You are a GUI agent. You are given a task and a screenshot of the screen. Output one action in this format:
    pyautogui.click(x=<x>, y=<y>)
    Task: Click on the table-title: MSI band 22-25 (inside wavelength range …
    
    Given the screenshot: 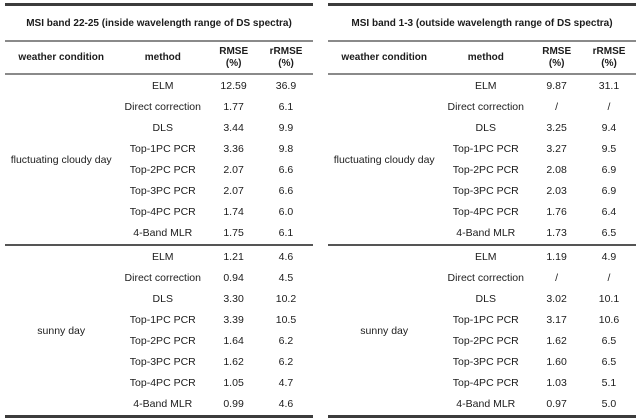 What is the action you would take?
    pyautogui.click(x=159, y=24)
    